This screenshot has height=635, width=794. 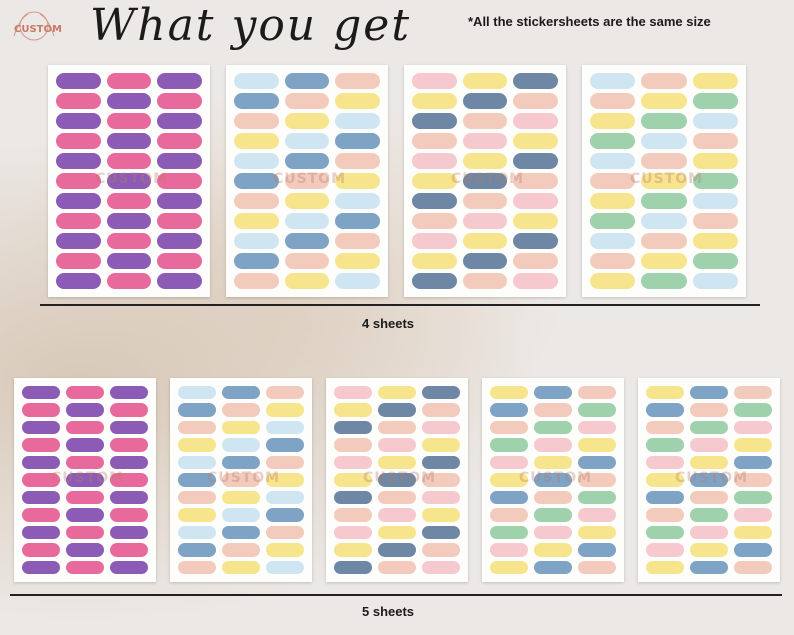 I want to click on brand-name: CUSTOM, so click(x=38, y=29).